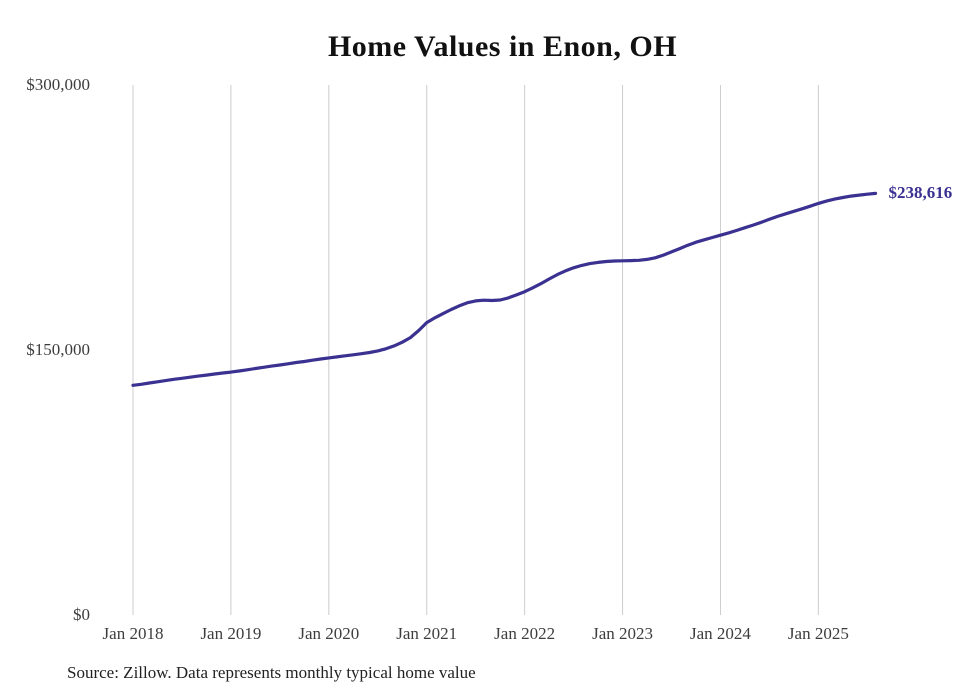 The height and width of the screenshot is (699, 980). Describe the element at coordinates (427, 633) in the screenshot. I see `x-tick-label: Jan 2021` at that location.